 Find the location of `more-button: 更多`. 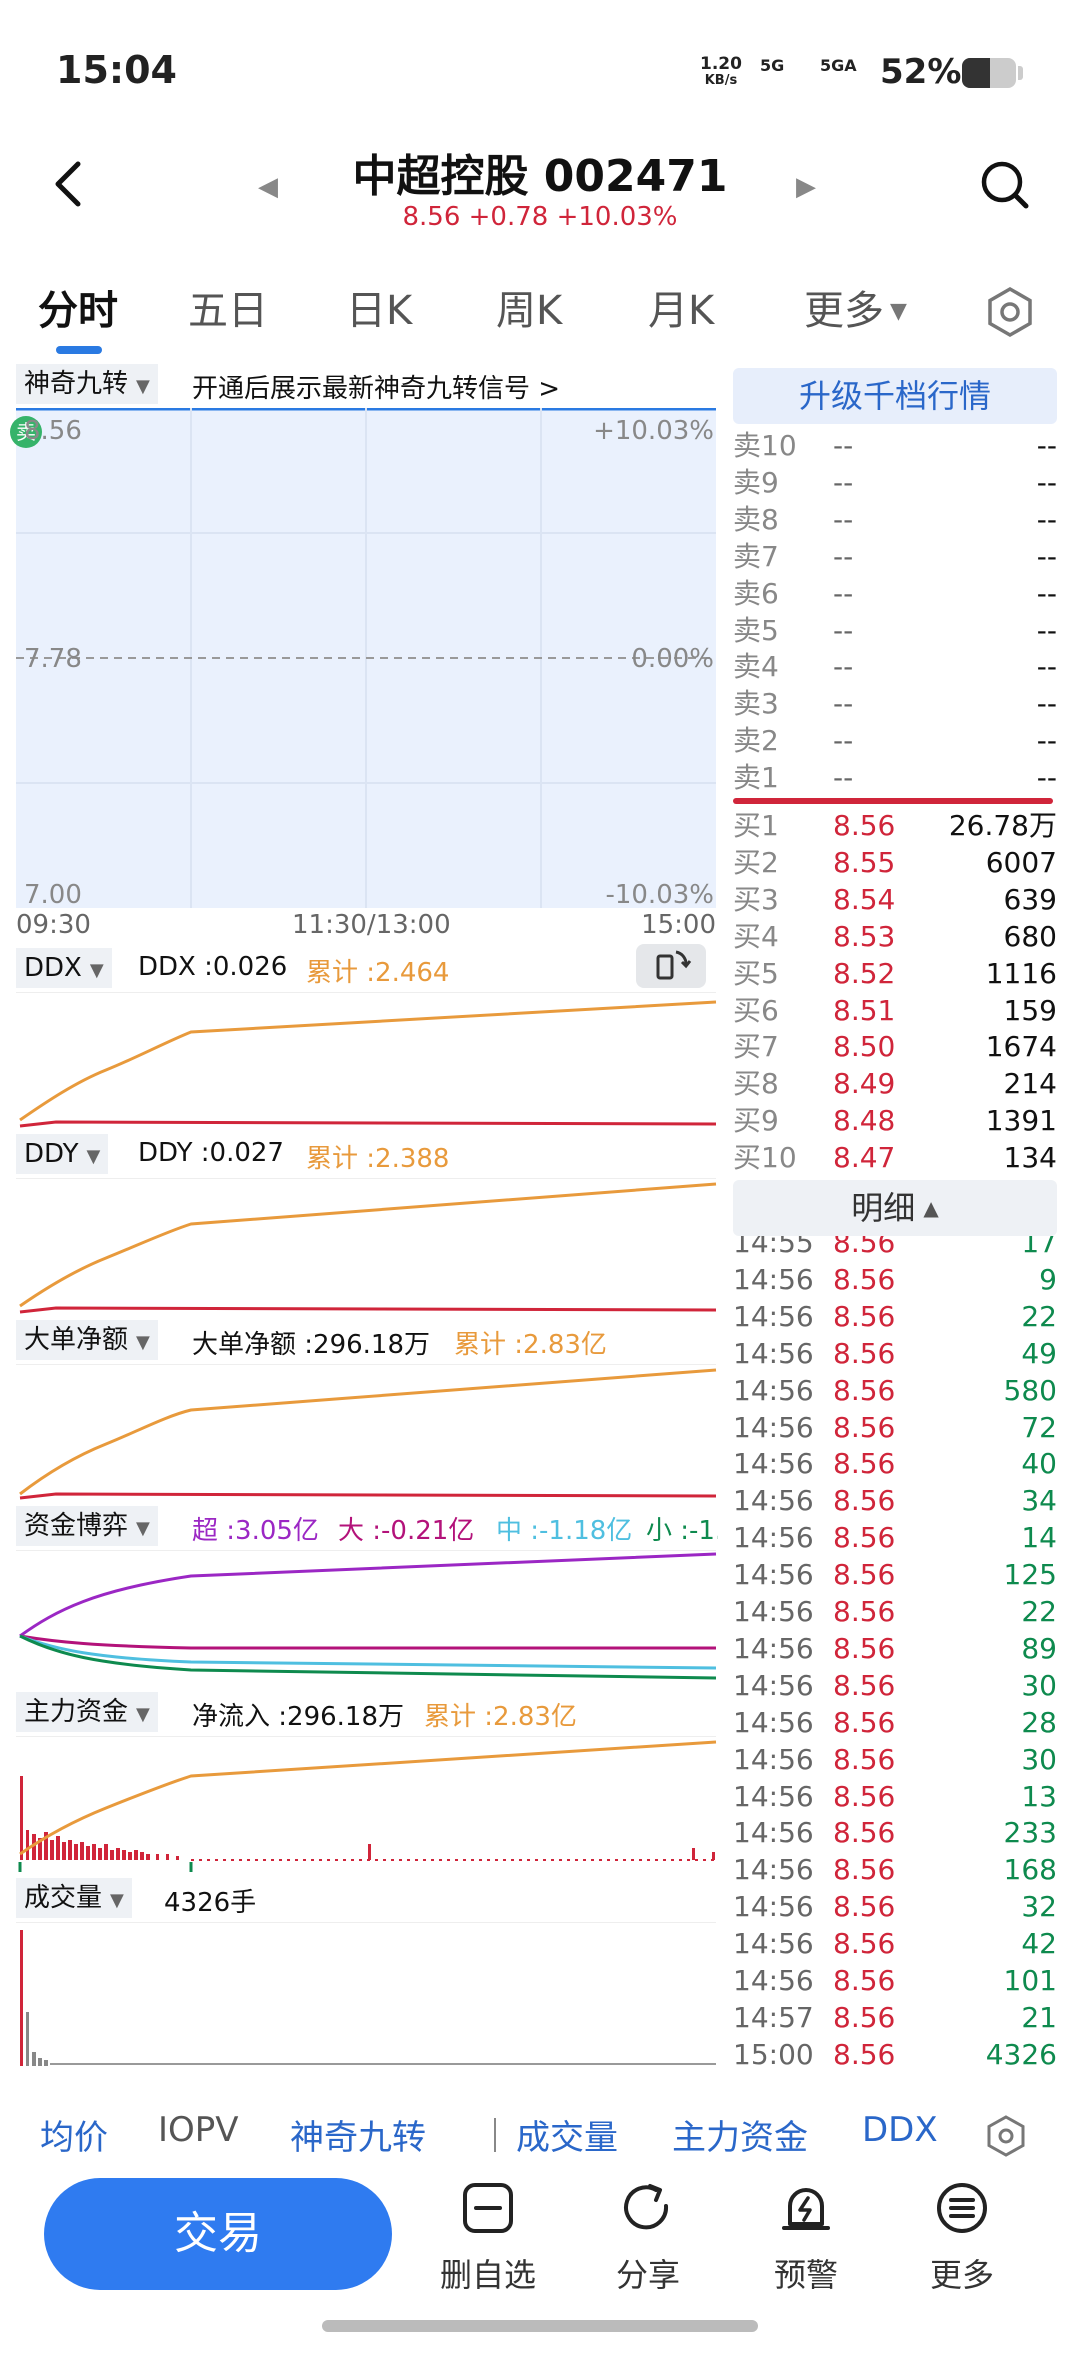

more-button: 更多 is located at coordinates (962, 2238).